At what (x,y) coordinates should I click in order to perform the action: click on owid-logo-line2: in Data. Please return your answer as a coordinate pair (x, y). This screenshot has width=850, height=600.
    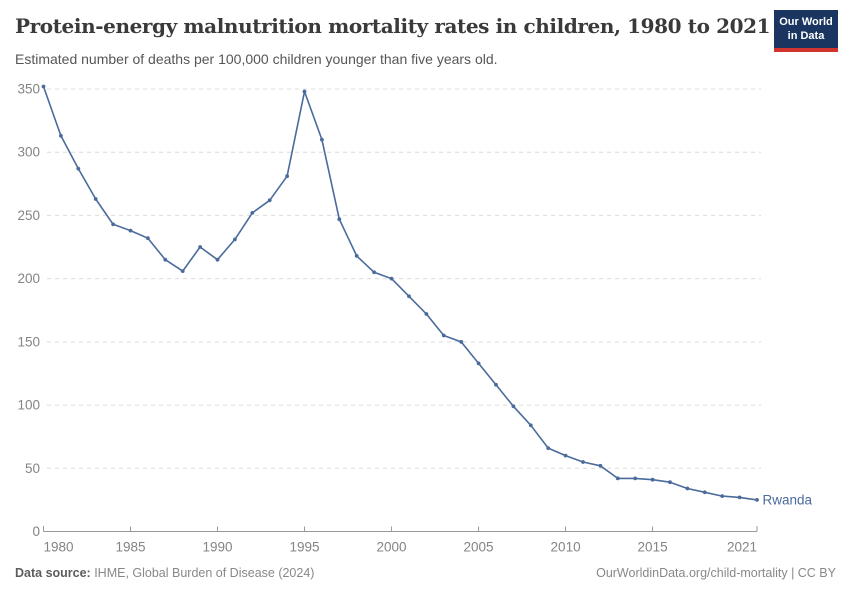
    Looking at the image, I should click on (806, 36).